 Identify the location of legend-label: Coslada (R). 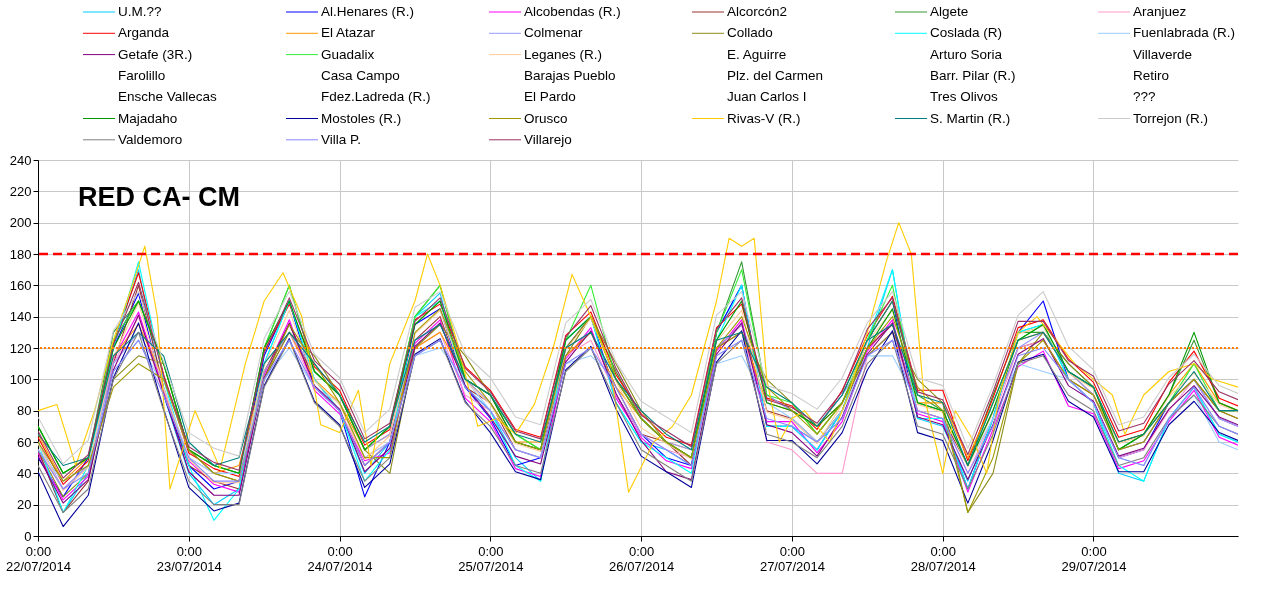
(966, 33).